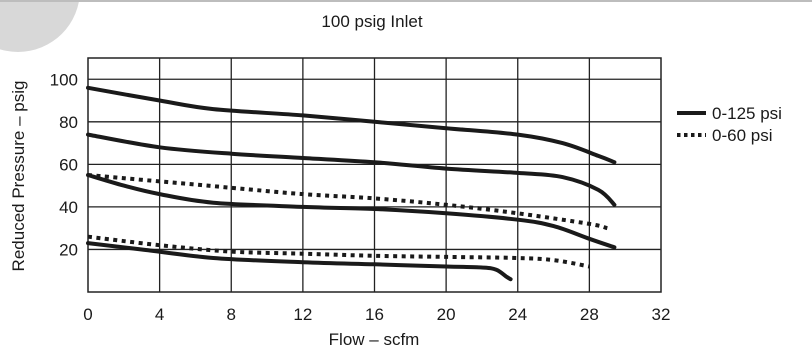  What do you see at coordinates (68, 164) in the screenshot?
I see `y-tick-label: 60` at bounding box center [68, 164].